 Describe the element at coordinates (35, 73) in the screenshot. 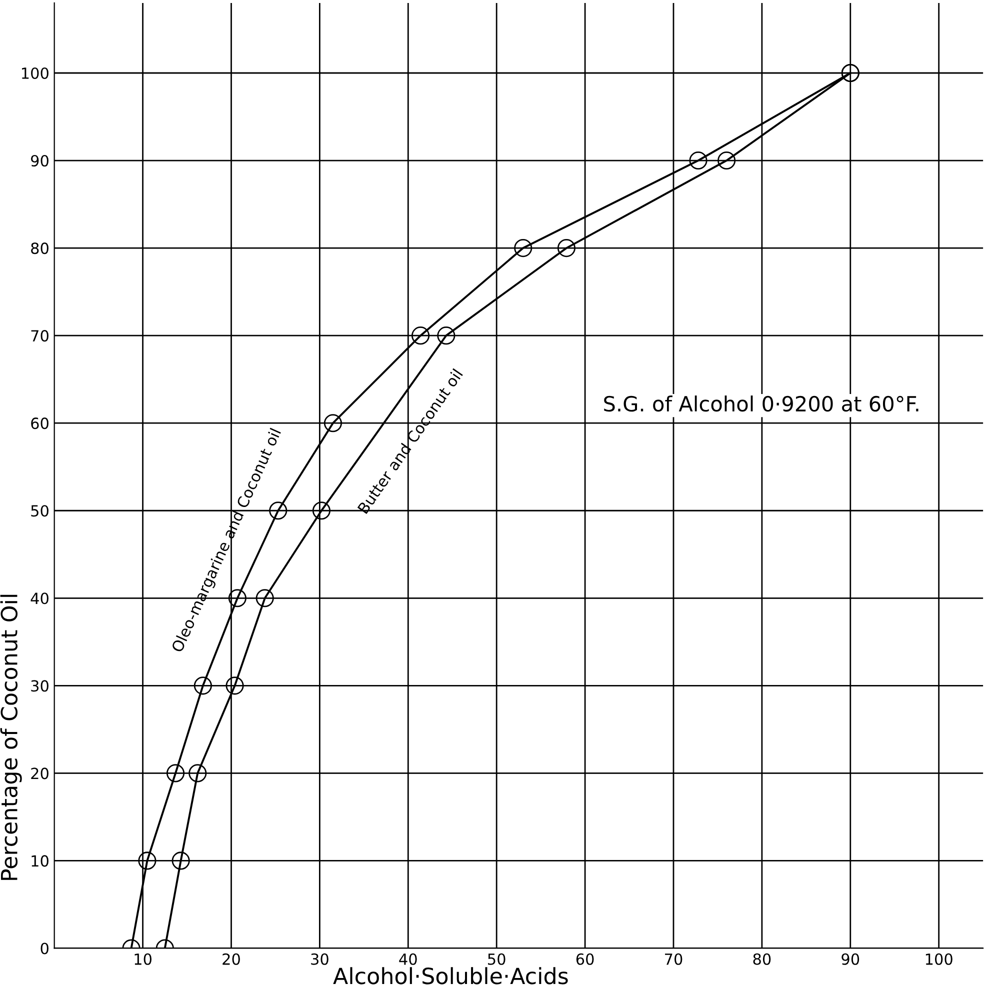

I see `y-tick-label: 100` at that location.